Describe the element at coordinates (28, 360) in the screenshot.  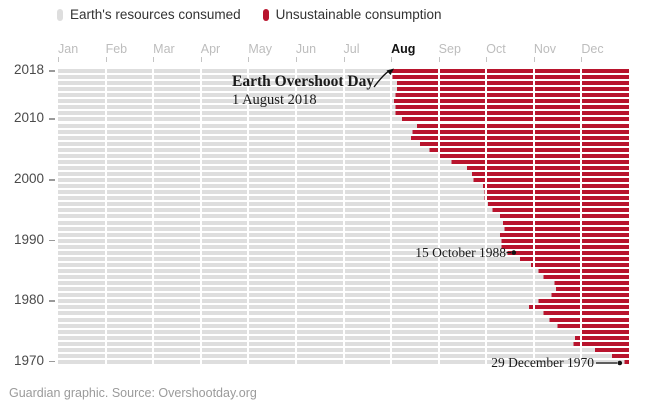
I see `year-label-1970: 1970` at that location.